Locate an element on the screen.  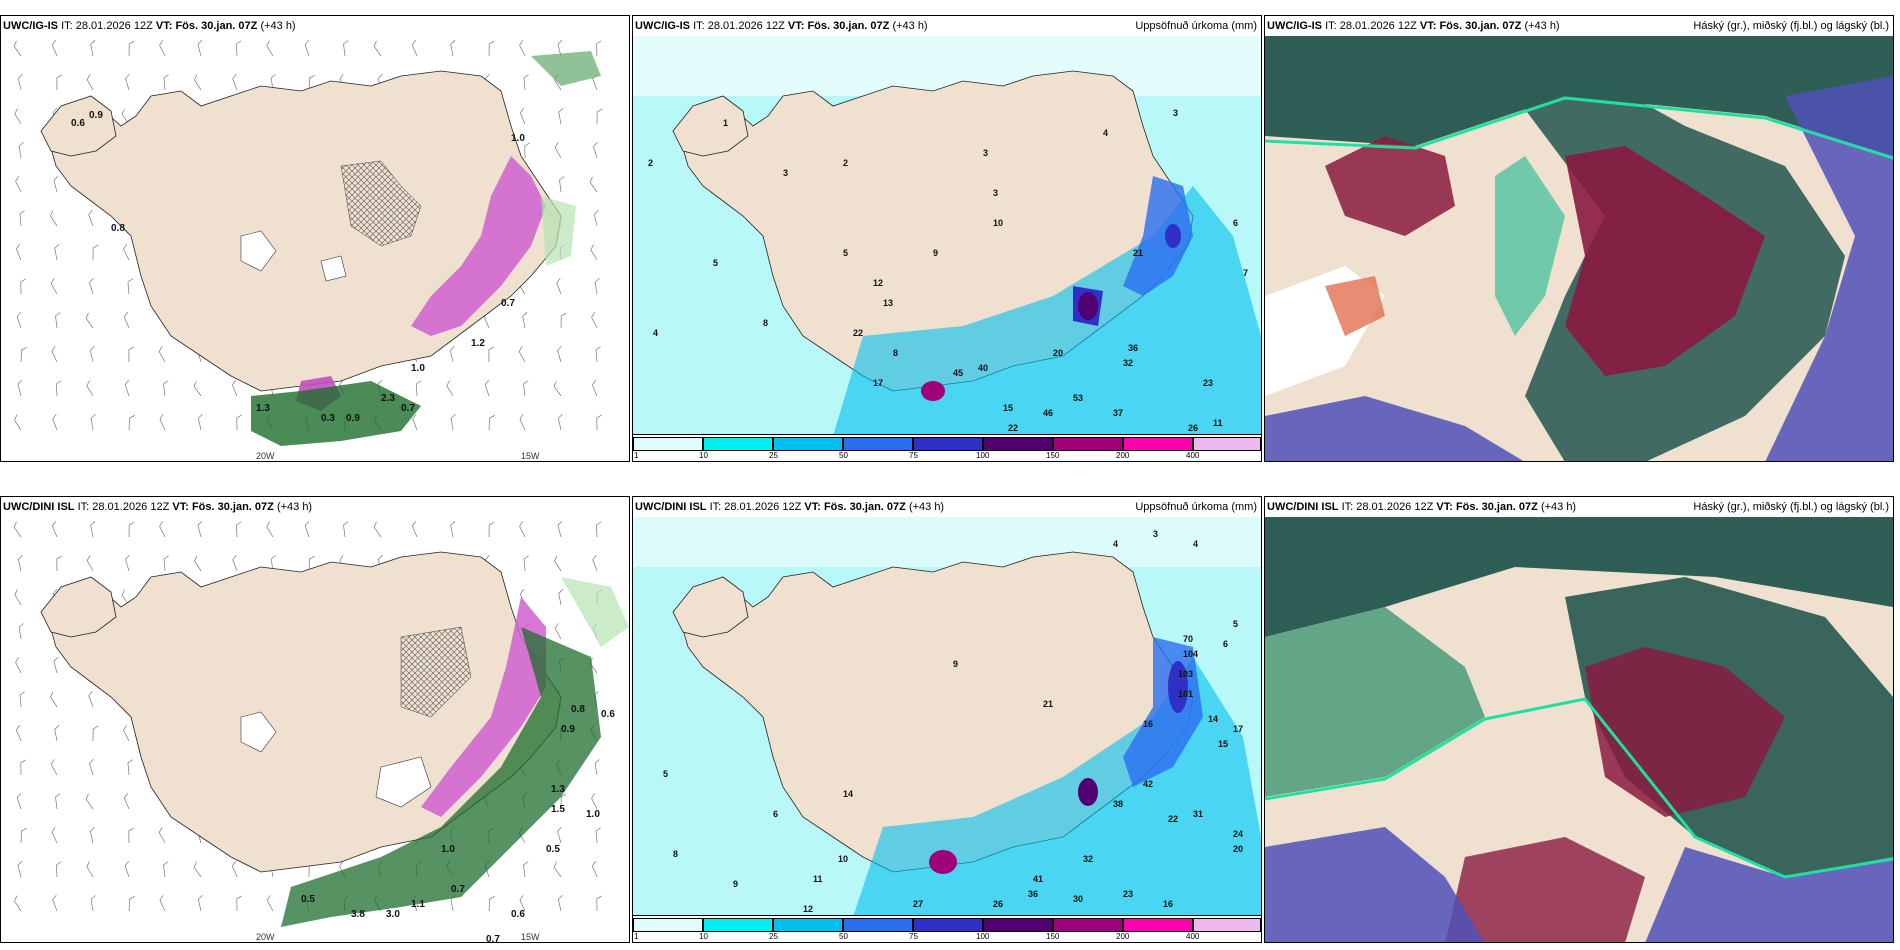
svg-text: 11 is located at coordinates (1218, 423).